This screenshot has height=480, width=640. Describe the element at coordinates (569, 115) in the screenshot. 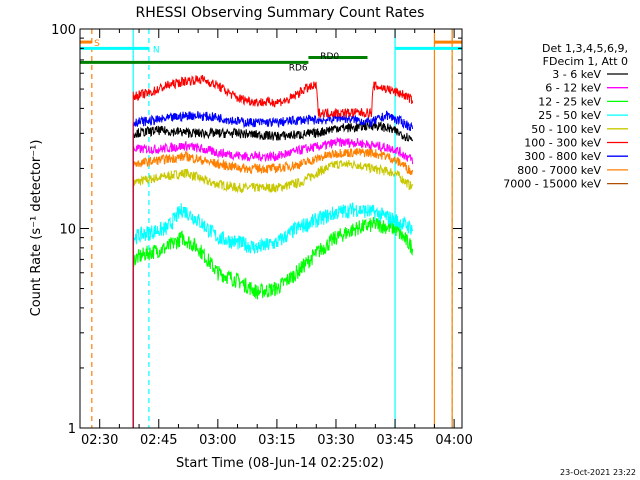

I see `legend-label: 25 - 50 keV` at that location.